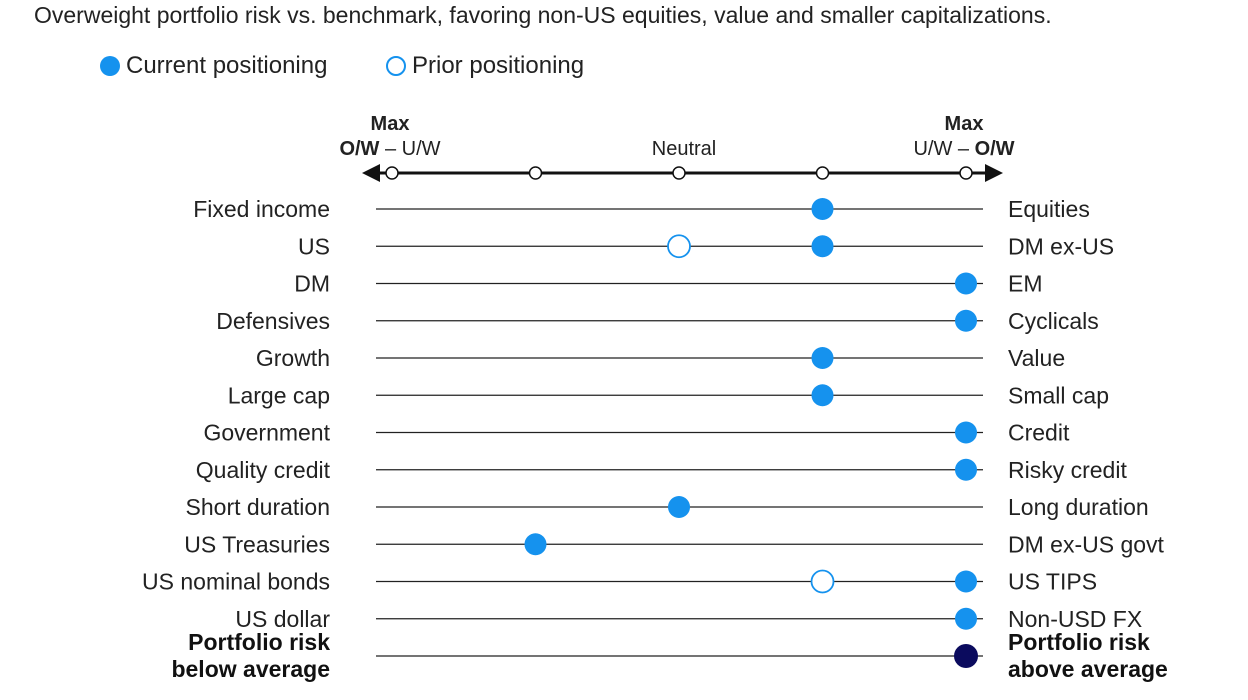 The height and width of the screenshot is (700, 1248). I want to click on neutral-label: Neutral, so click(684, 149).